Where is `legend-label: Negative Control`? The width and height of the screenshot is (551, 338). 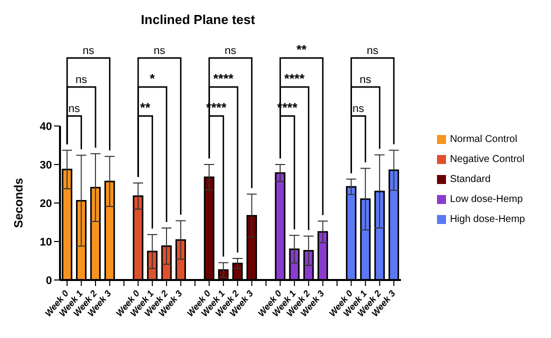 legend-label: Negative Control is located at coordinates (487, 159).